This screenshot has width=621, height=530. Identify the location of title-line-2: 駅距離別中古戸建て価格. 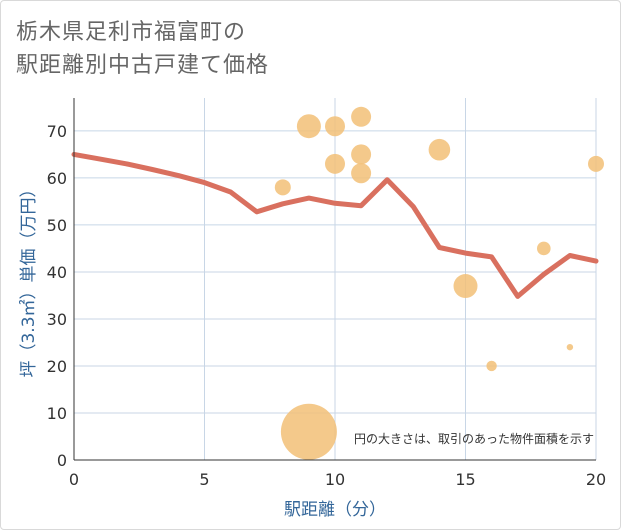
(143, 65).